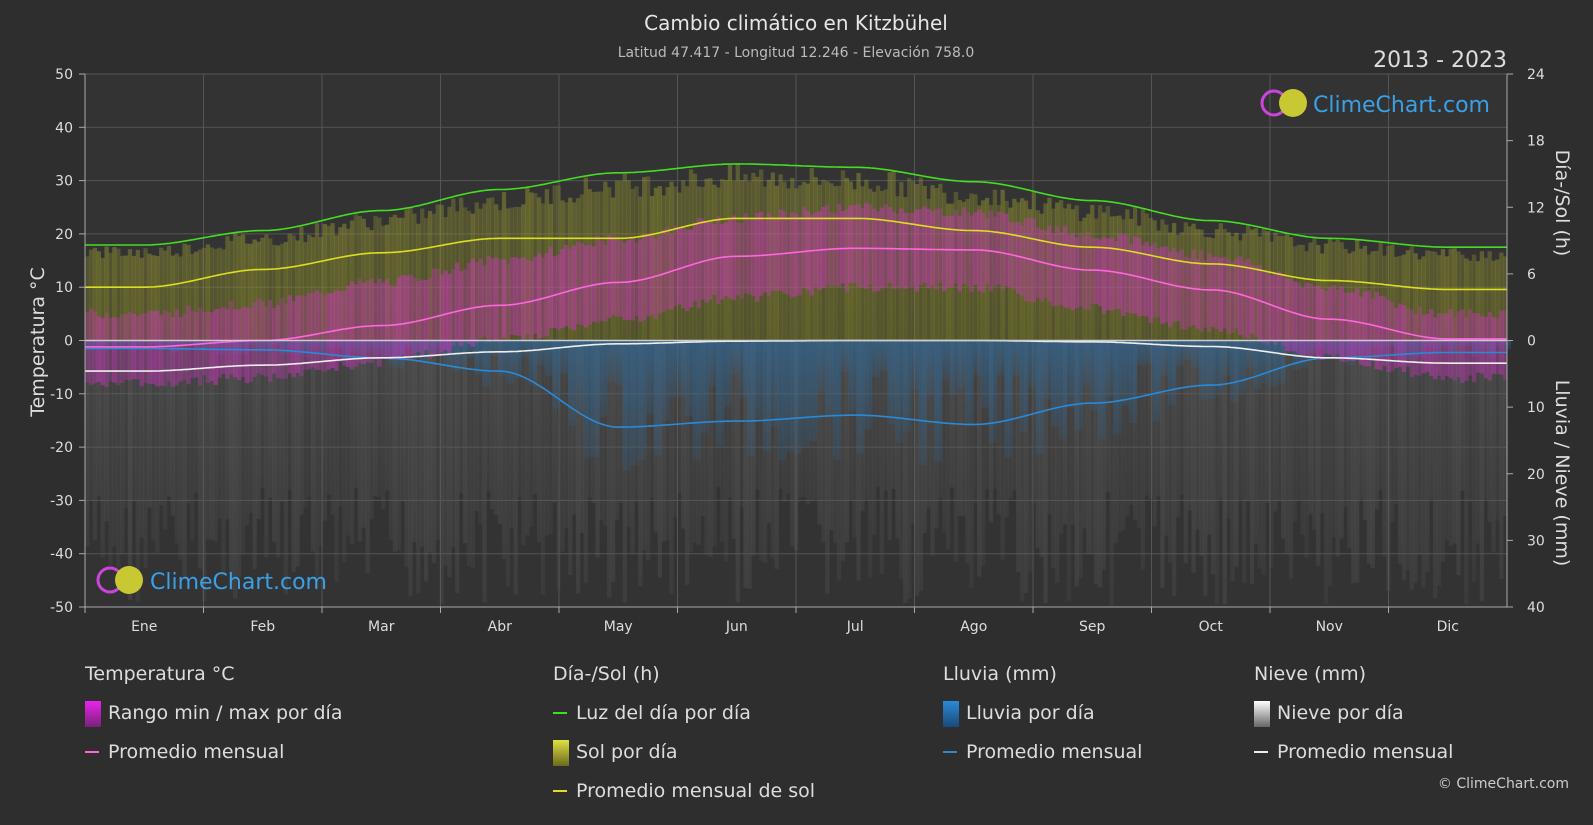 This screenshot has width=1593, height=825. I want to click on left-tick-label: 0, so click(68, 342).